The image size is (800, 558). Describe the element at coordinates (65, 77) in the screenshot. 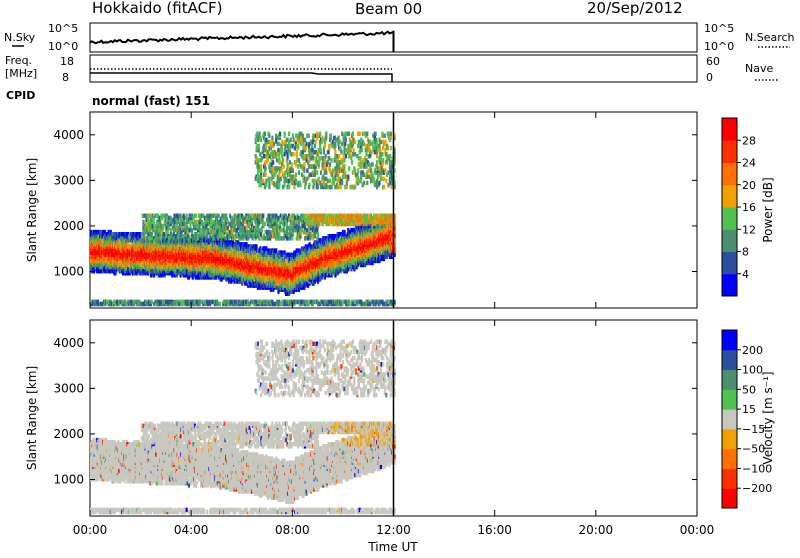

I see `freq-tick-bottom: 8` at that location.